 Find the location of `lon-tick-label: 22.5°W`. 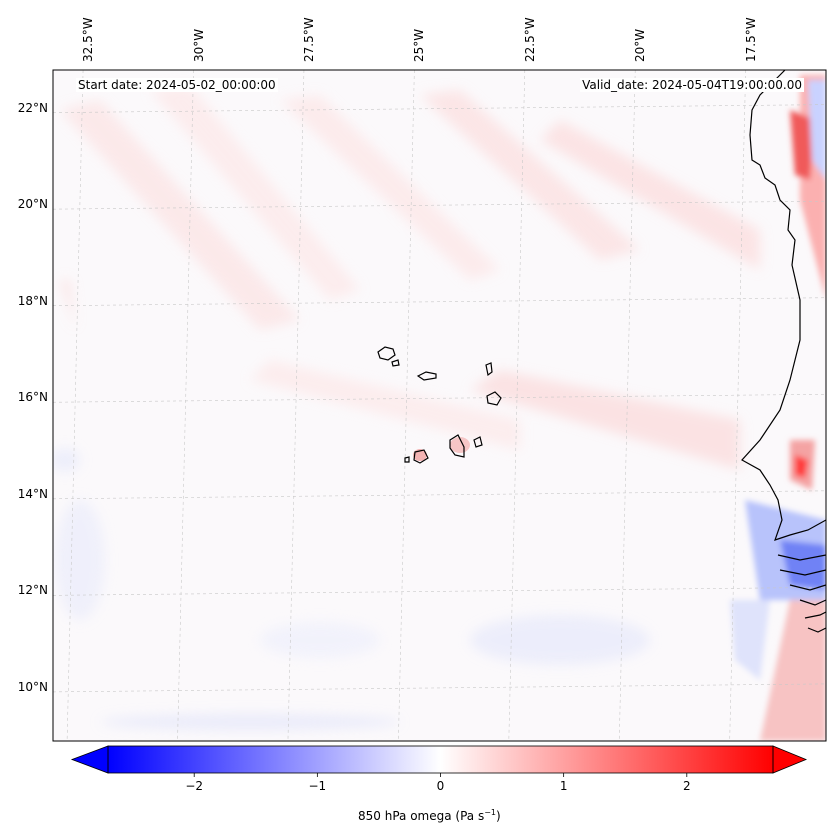

lon-tick-label: 22.5°W is located at coordinates (529, 39).